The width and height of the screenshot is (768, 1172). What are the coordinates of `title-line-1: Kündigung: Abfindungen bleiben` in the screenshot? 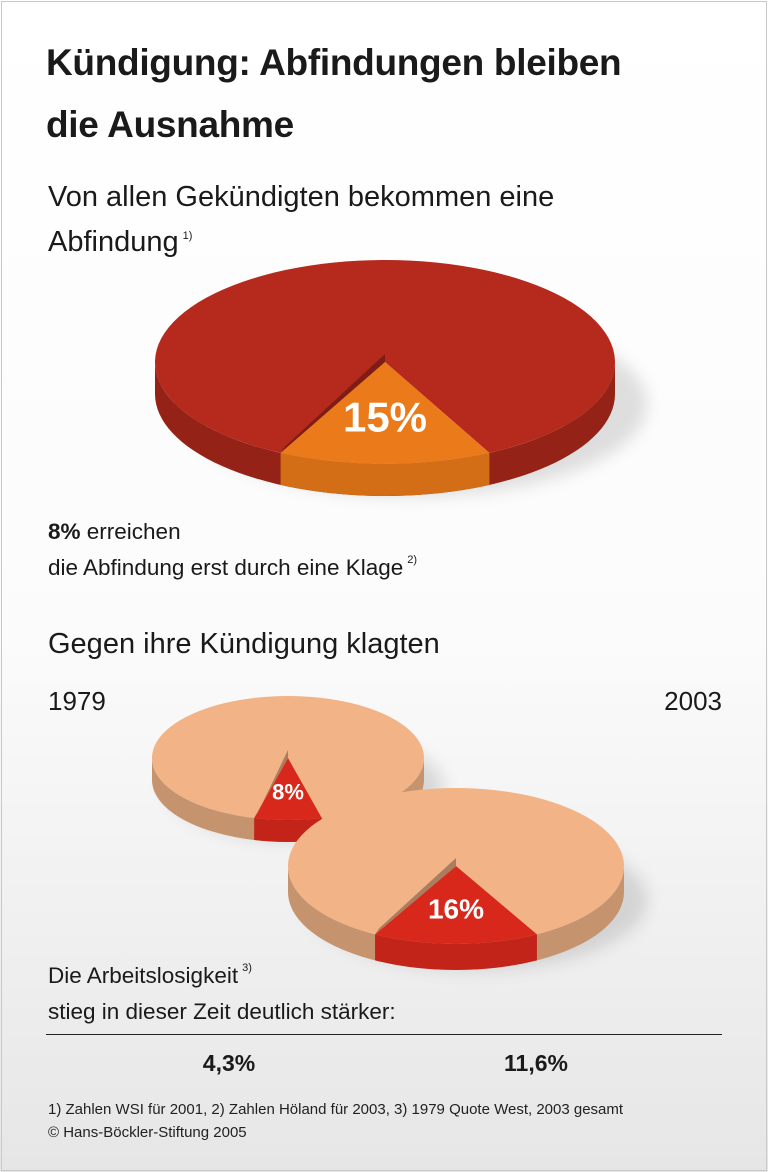 It's located at (334, 62).